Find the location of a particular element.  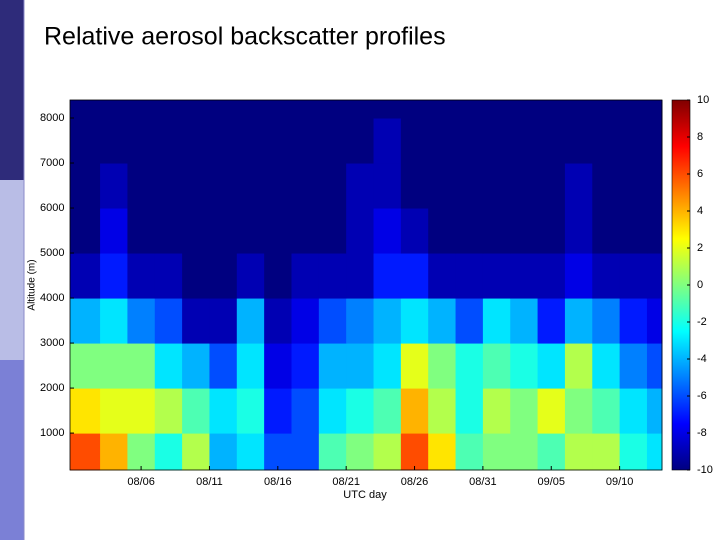

colorbar-tick-label: -8 is located at coordinates (702, 433).